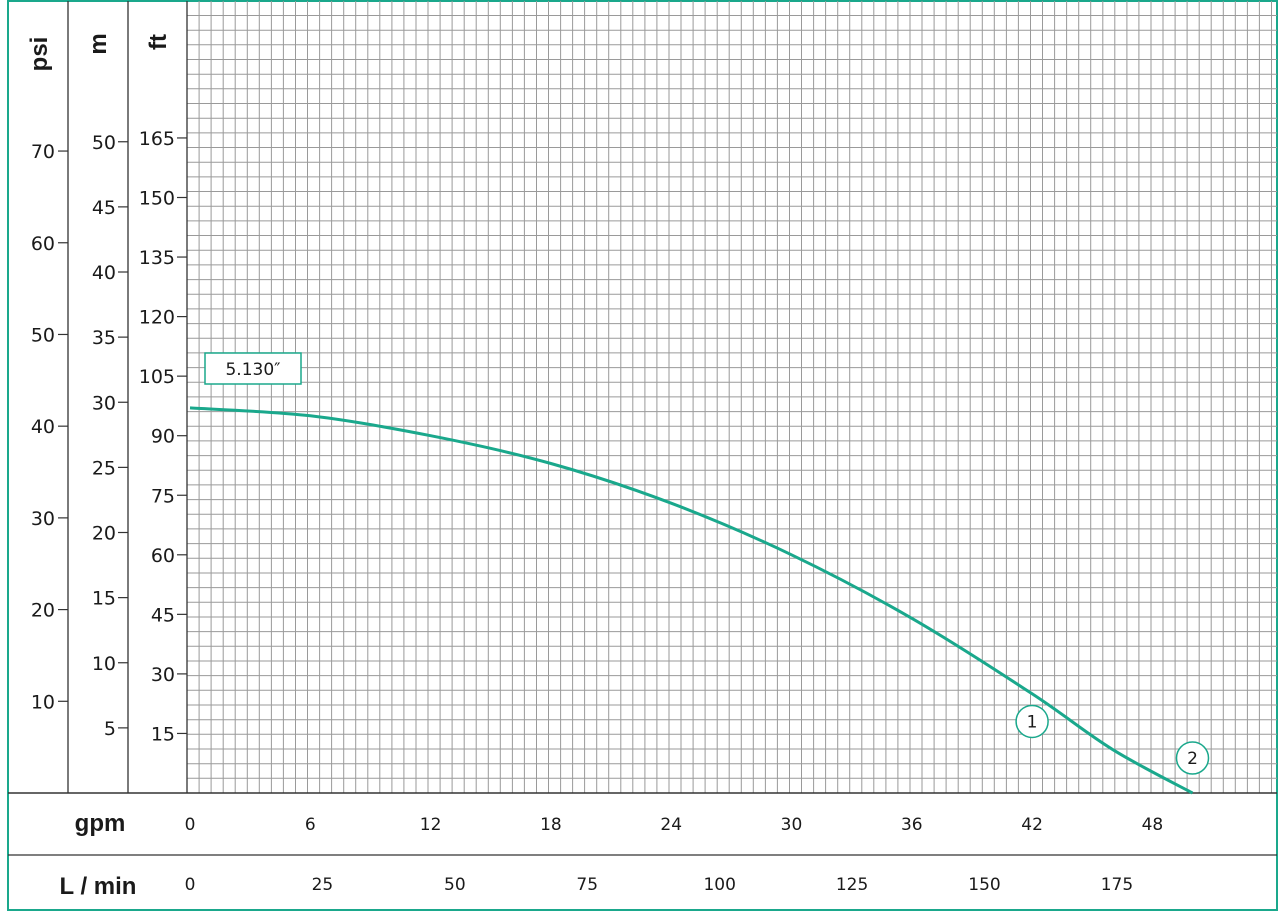  I want to click on ft-axis-label: ft, so click(158, 42).